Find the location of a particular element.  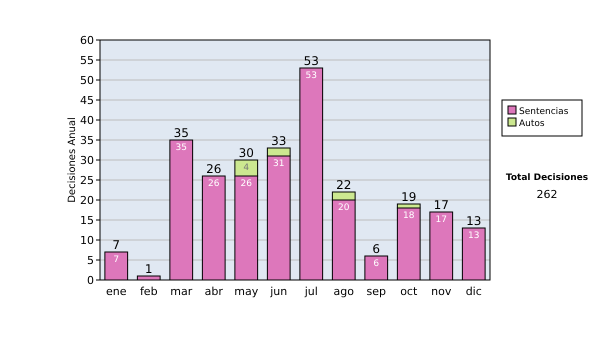

y-tick-label: 10 is located at coordinates (87, 240).